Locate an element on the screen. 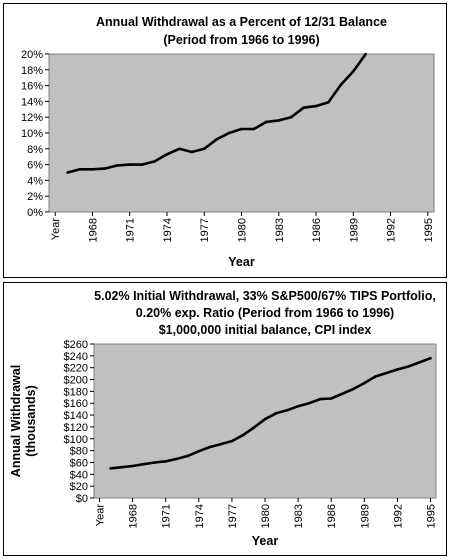 The image size is (450, 559). x-tick-label: 1974 is located at coordinates (168, 230).